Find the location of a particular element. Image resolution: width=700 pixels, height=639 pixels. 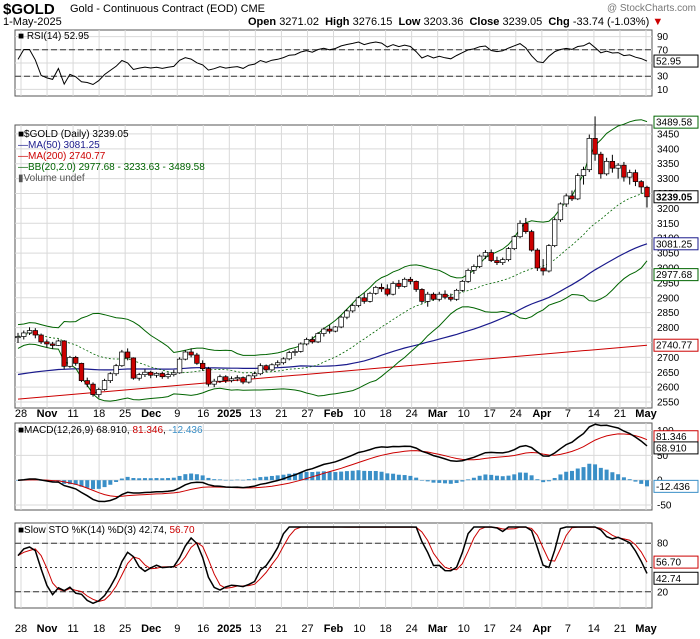

rsi-last-tag: 52.95 is located at coordinates (668, 62).